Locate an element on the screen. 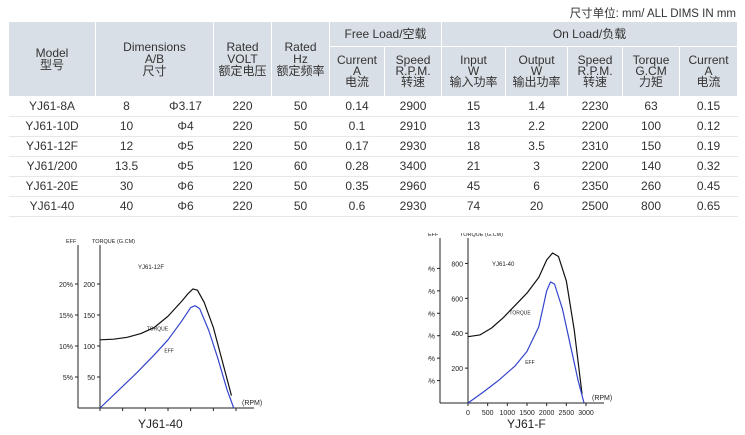 This screenshot has height=435, width=745. table-cell: YJ61/200 is located at coordinates (52, 166).